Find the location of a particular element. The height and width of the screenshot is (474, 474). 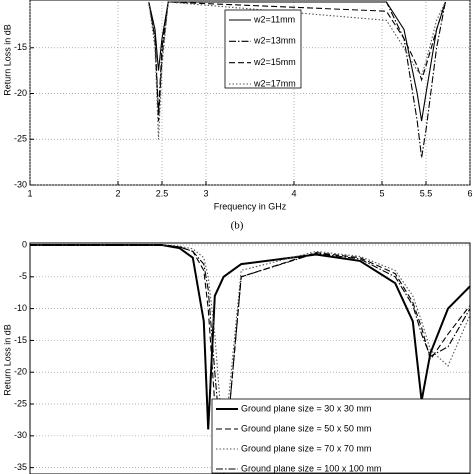

x-tick-label: 6 is located at coordinates (469, 193).